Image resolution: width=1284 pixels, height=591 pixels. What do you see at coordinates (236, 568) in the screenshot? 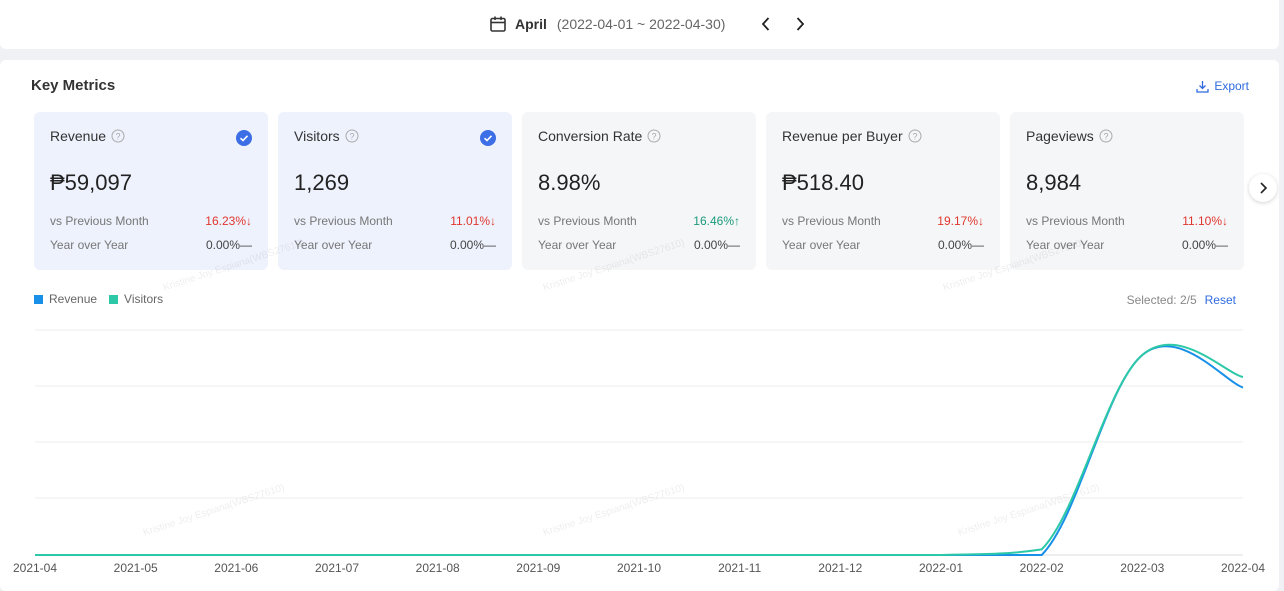
I see `x-tick-label: 2021-06` at bounding box center [236, 568].